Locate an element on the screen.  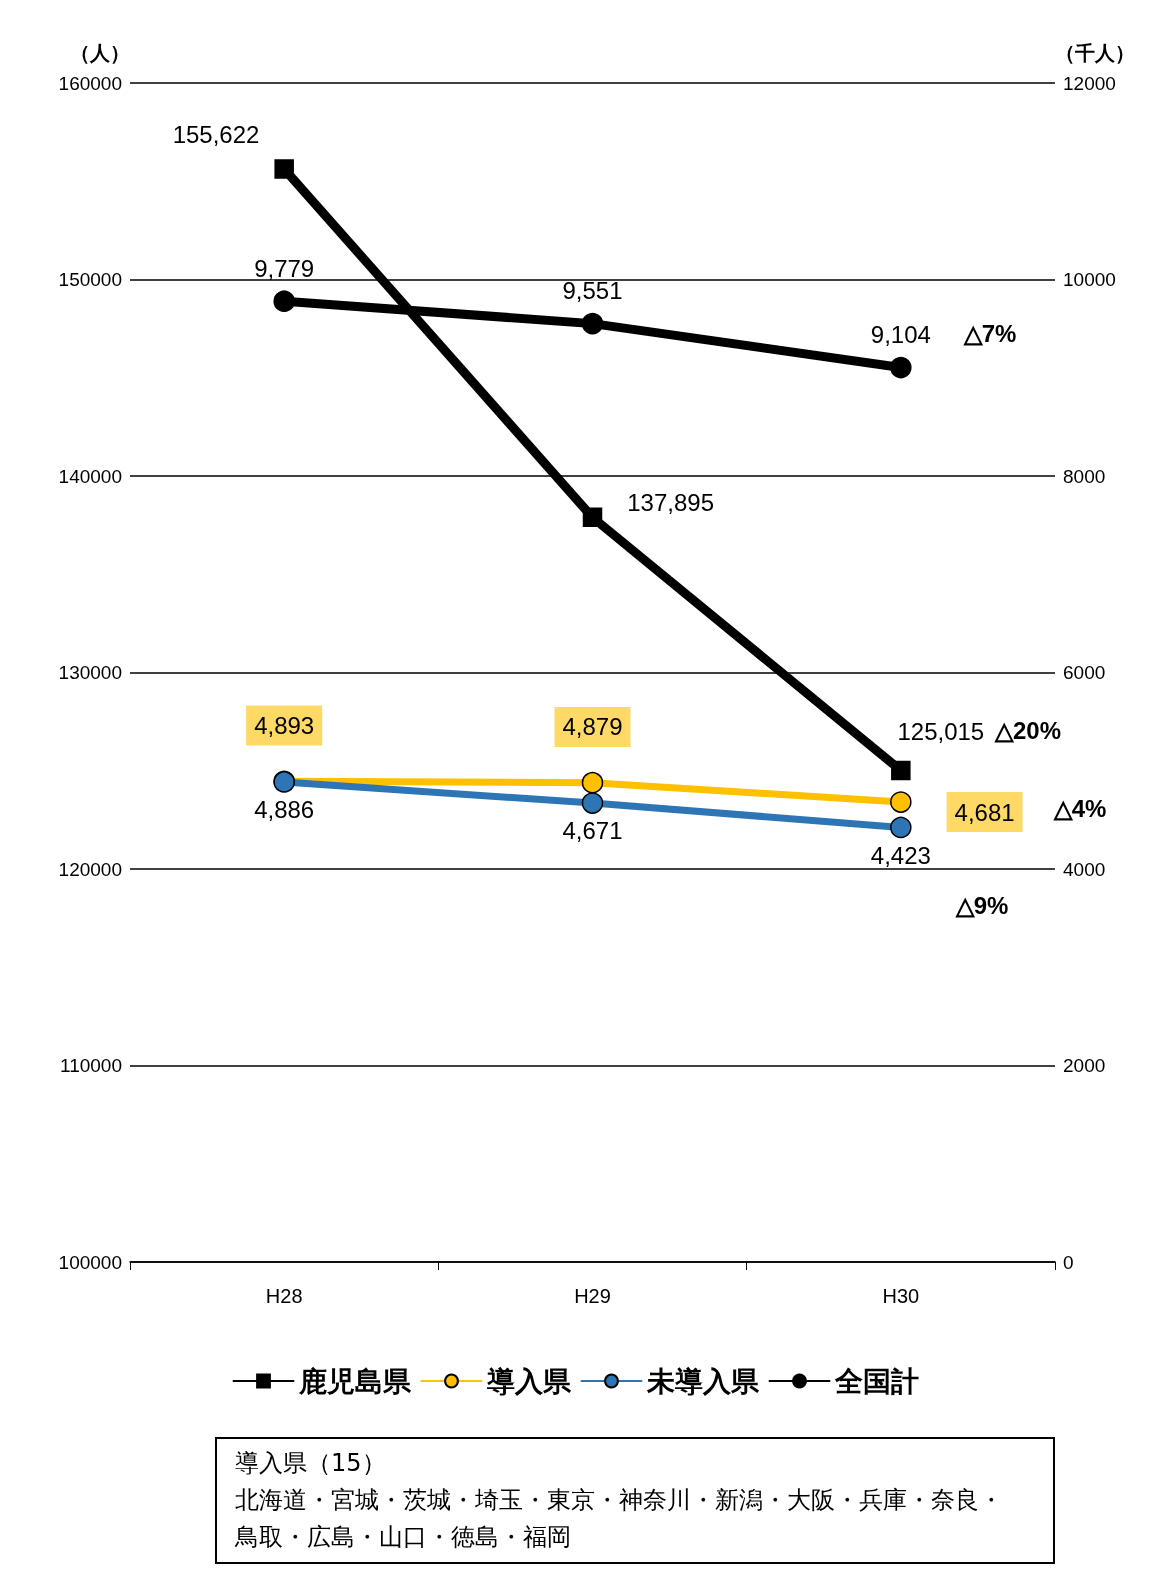
x-tick-label: H28 is located at coordinates (284, 1296).